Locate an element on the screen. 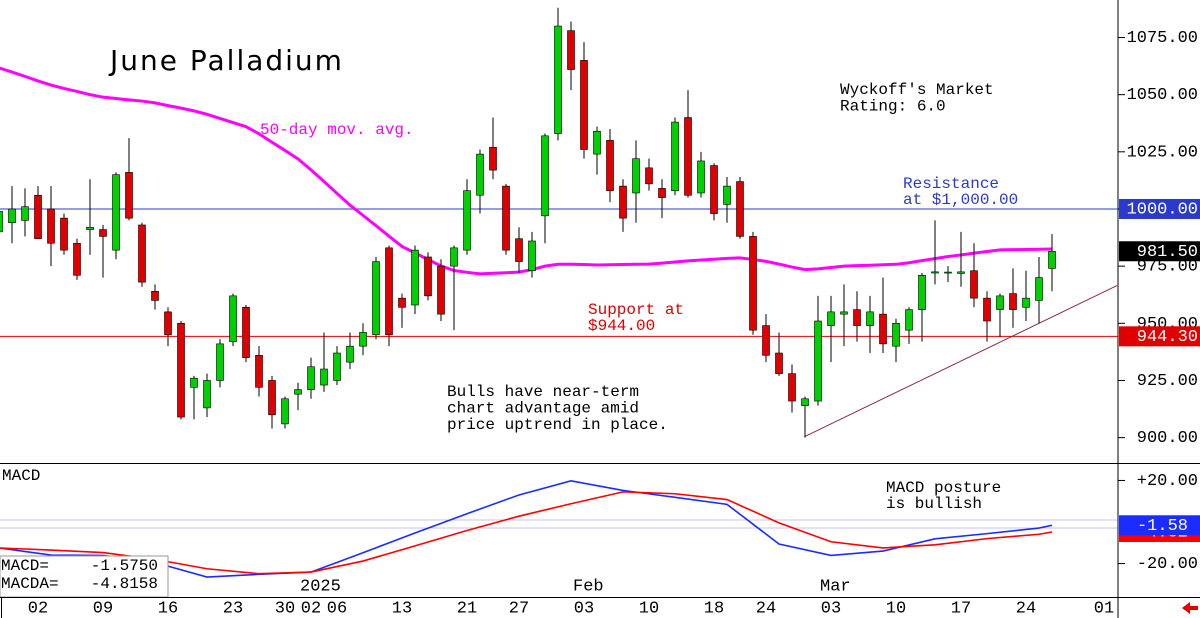  period-label: 2025 is located at coordinates (320, 586).